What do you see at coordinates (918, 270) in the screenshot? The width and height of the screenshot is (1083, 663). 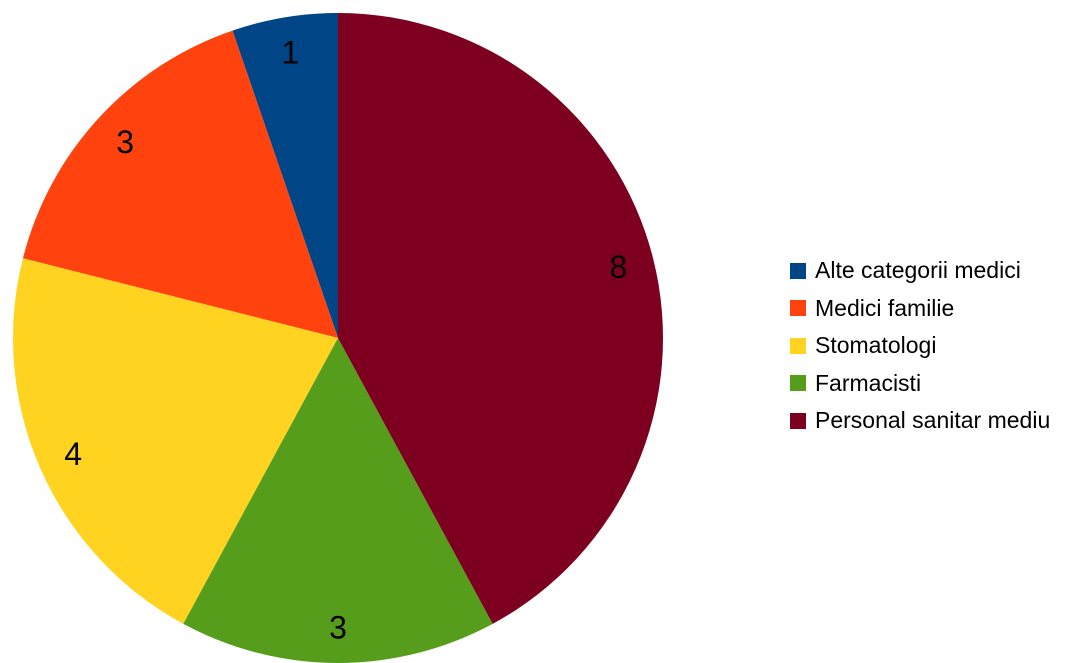 I see `legend-label: Alte categorii medici` at bounding box center [918, 270].